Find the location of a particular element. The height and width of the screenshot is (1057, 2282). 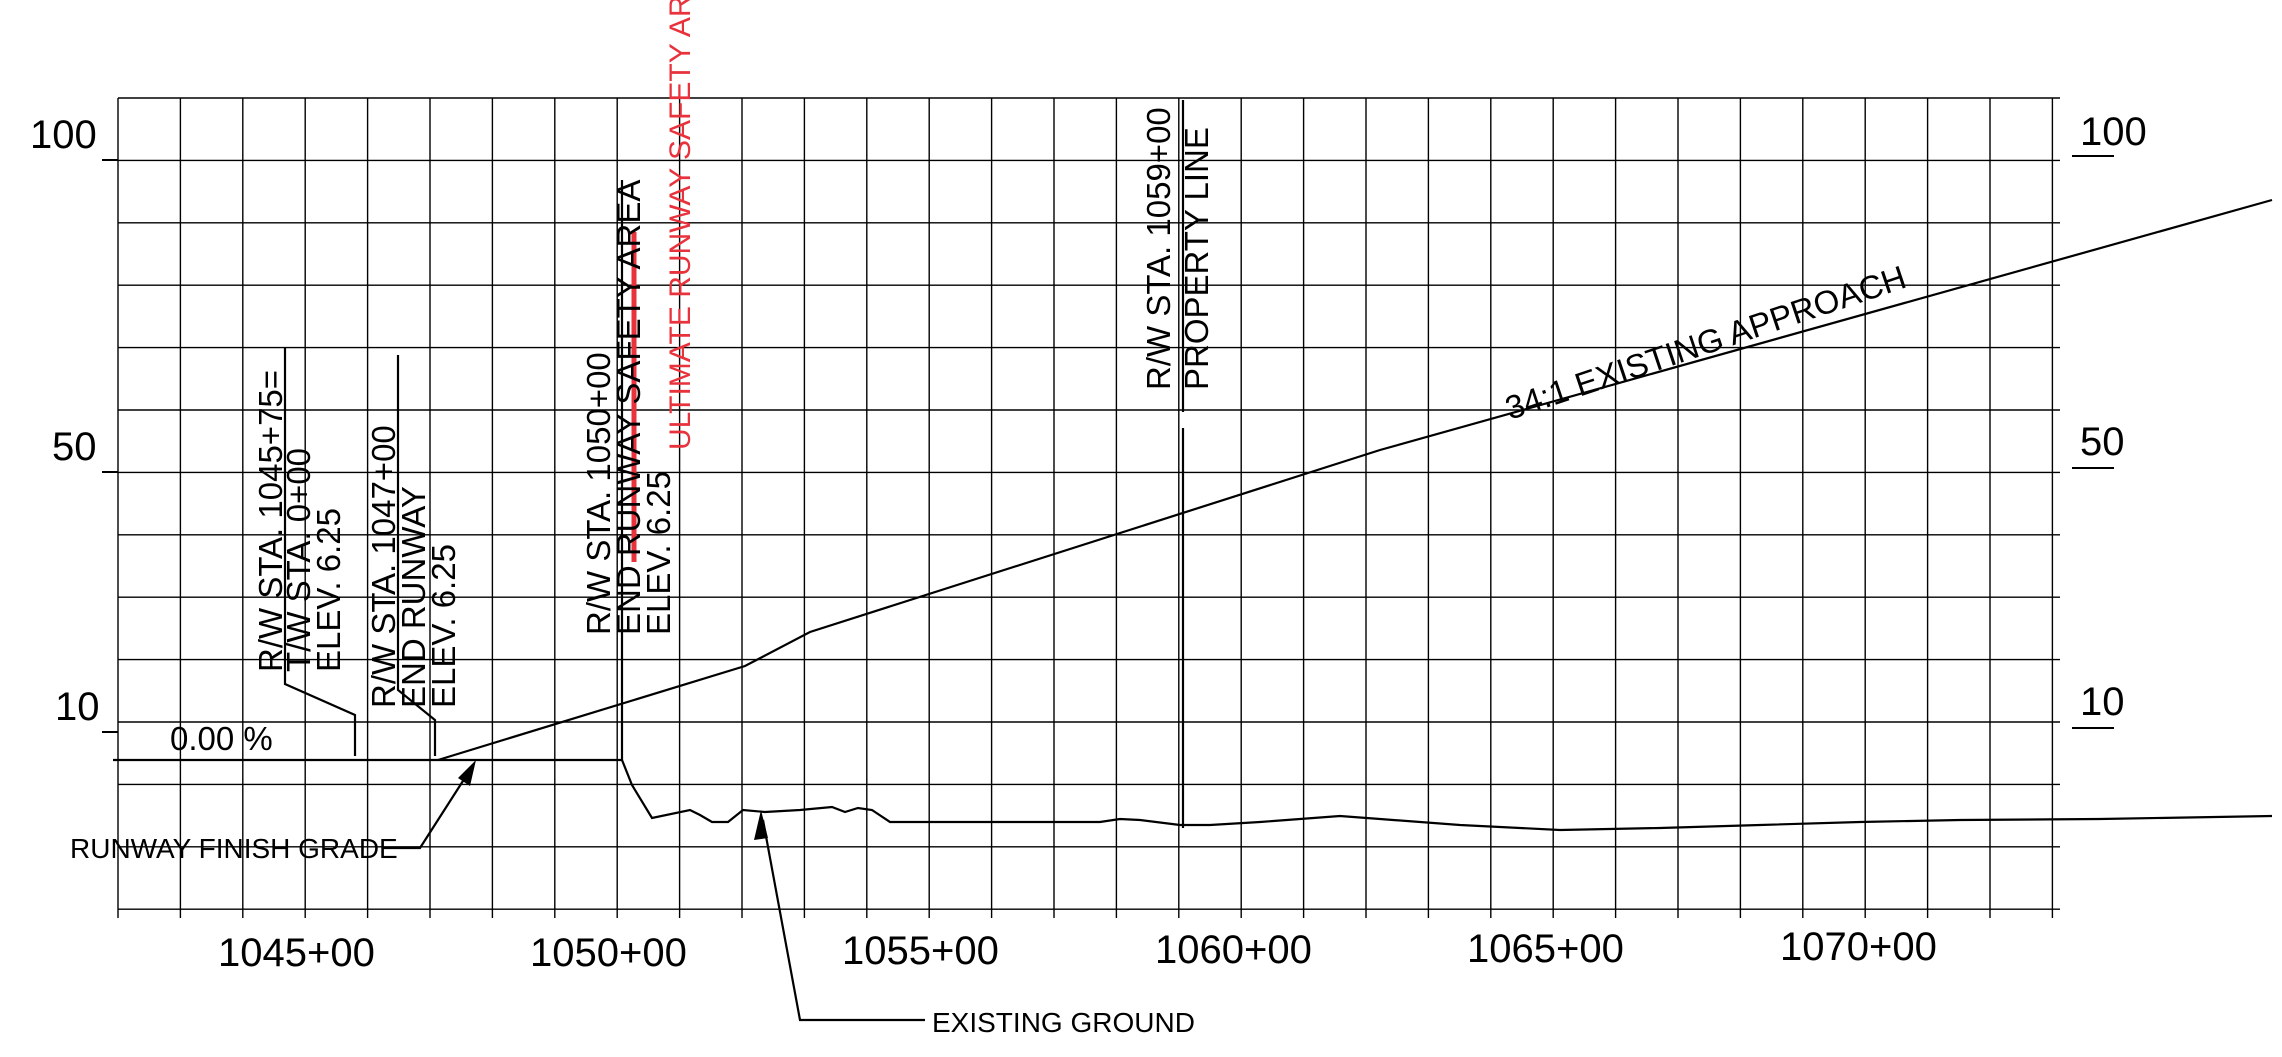

callout-1047: R/W STA. 1047+00 END RUNWAY ELEV. 6.25 is located at coordinates (413, 566).